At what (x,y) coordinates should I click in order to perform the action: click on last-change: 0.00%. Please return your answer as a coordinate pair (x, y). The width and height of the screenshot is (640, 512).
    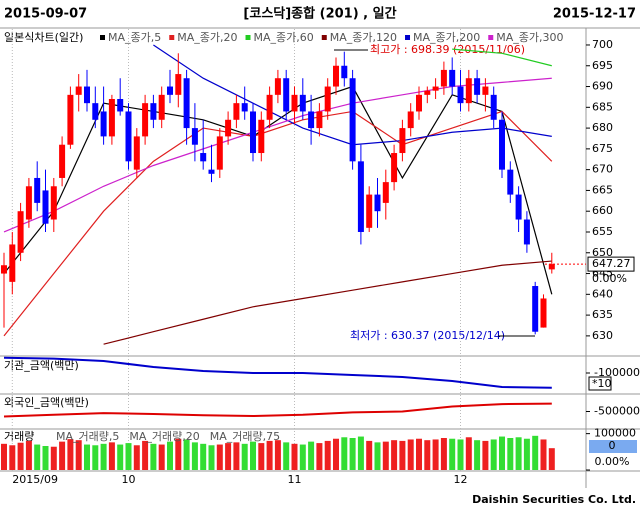
    Looking at the image, I should click on (609, 278).